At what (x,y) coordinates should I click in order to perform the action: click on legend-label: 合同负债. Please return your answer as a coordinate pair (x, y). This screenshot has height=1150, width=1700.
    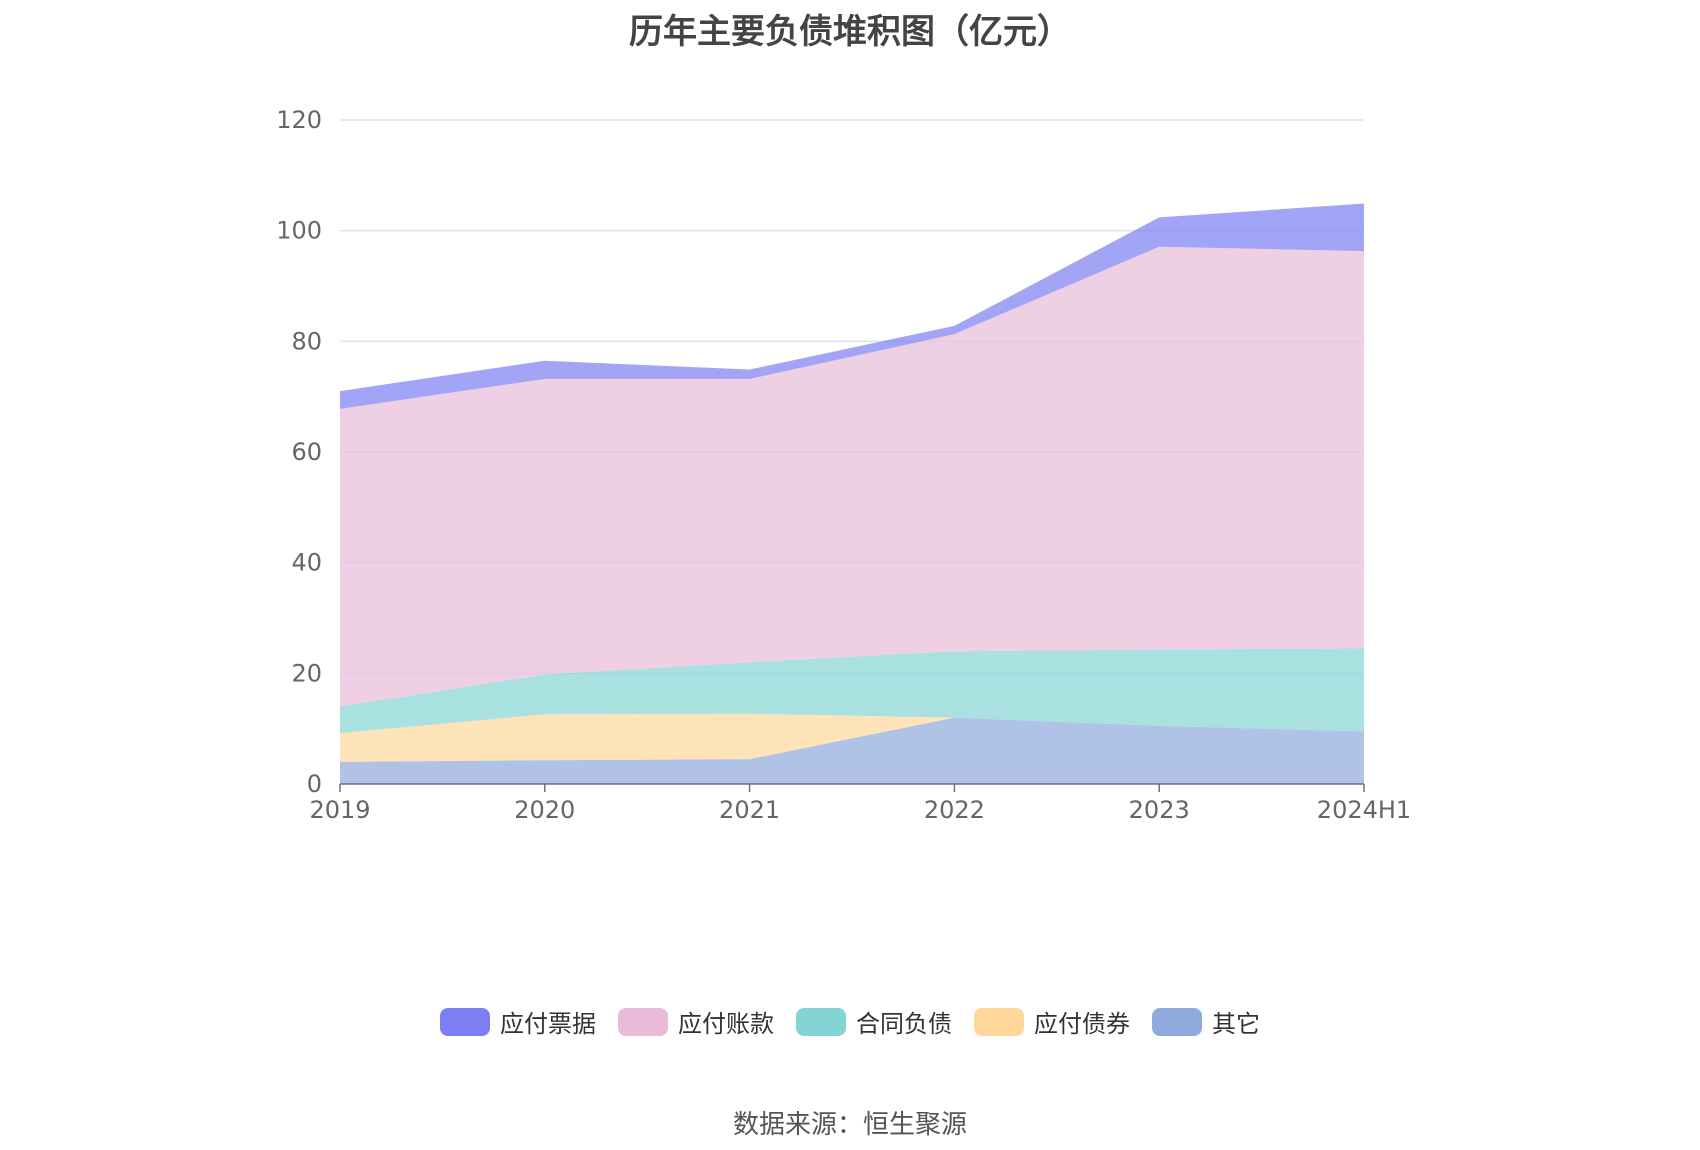
    Looking at the image, I should click on (904, 1024).